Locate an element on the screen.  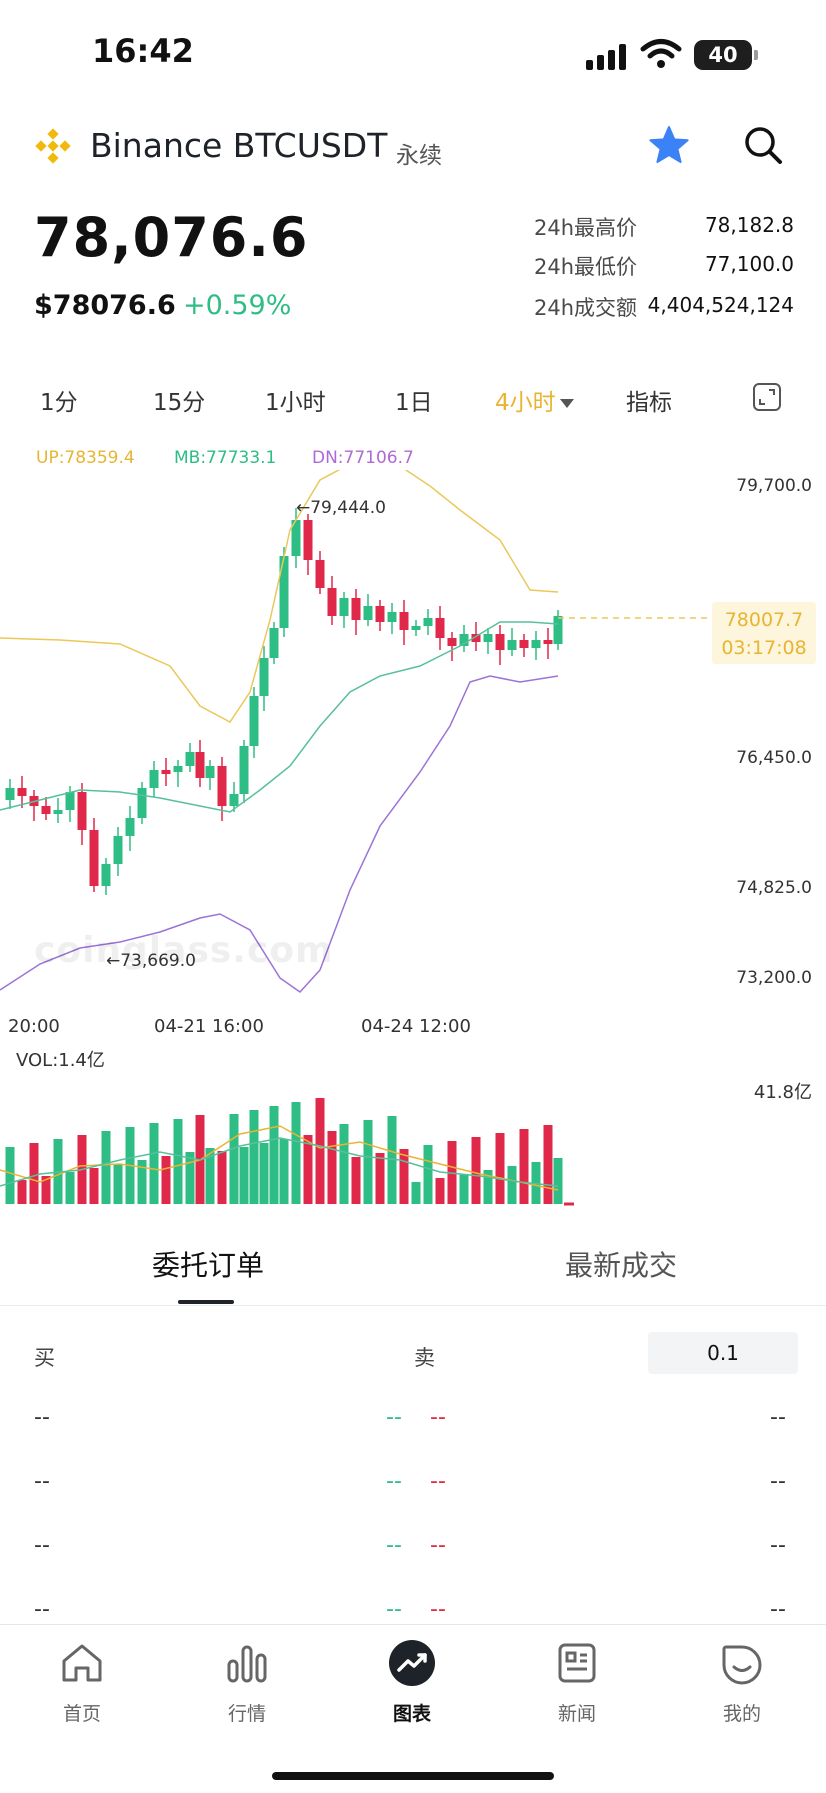
tab-latest-trades: 最新成交 is located at coordinates (621, 1265).